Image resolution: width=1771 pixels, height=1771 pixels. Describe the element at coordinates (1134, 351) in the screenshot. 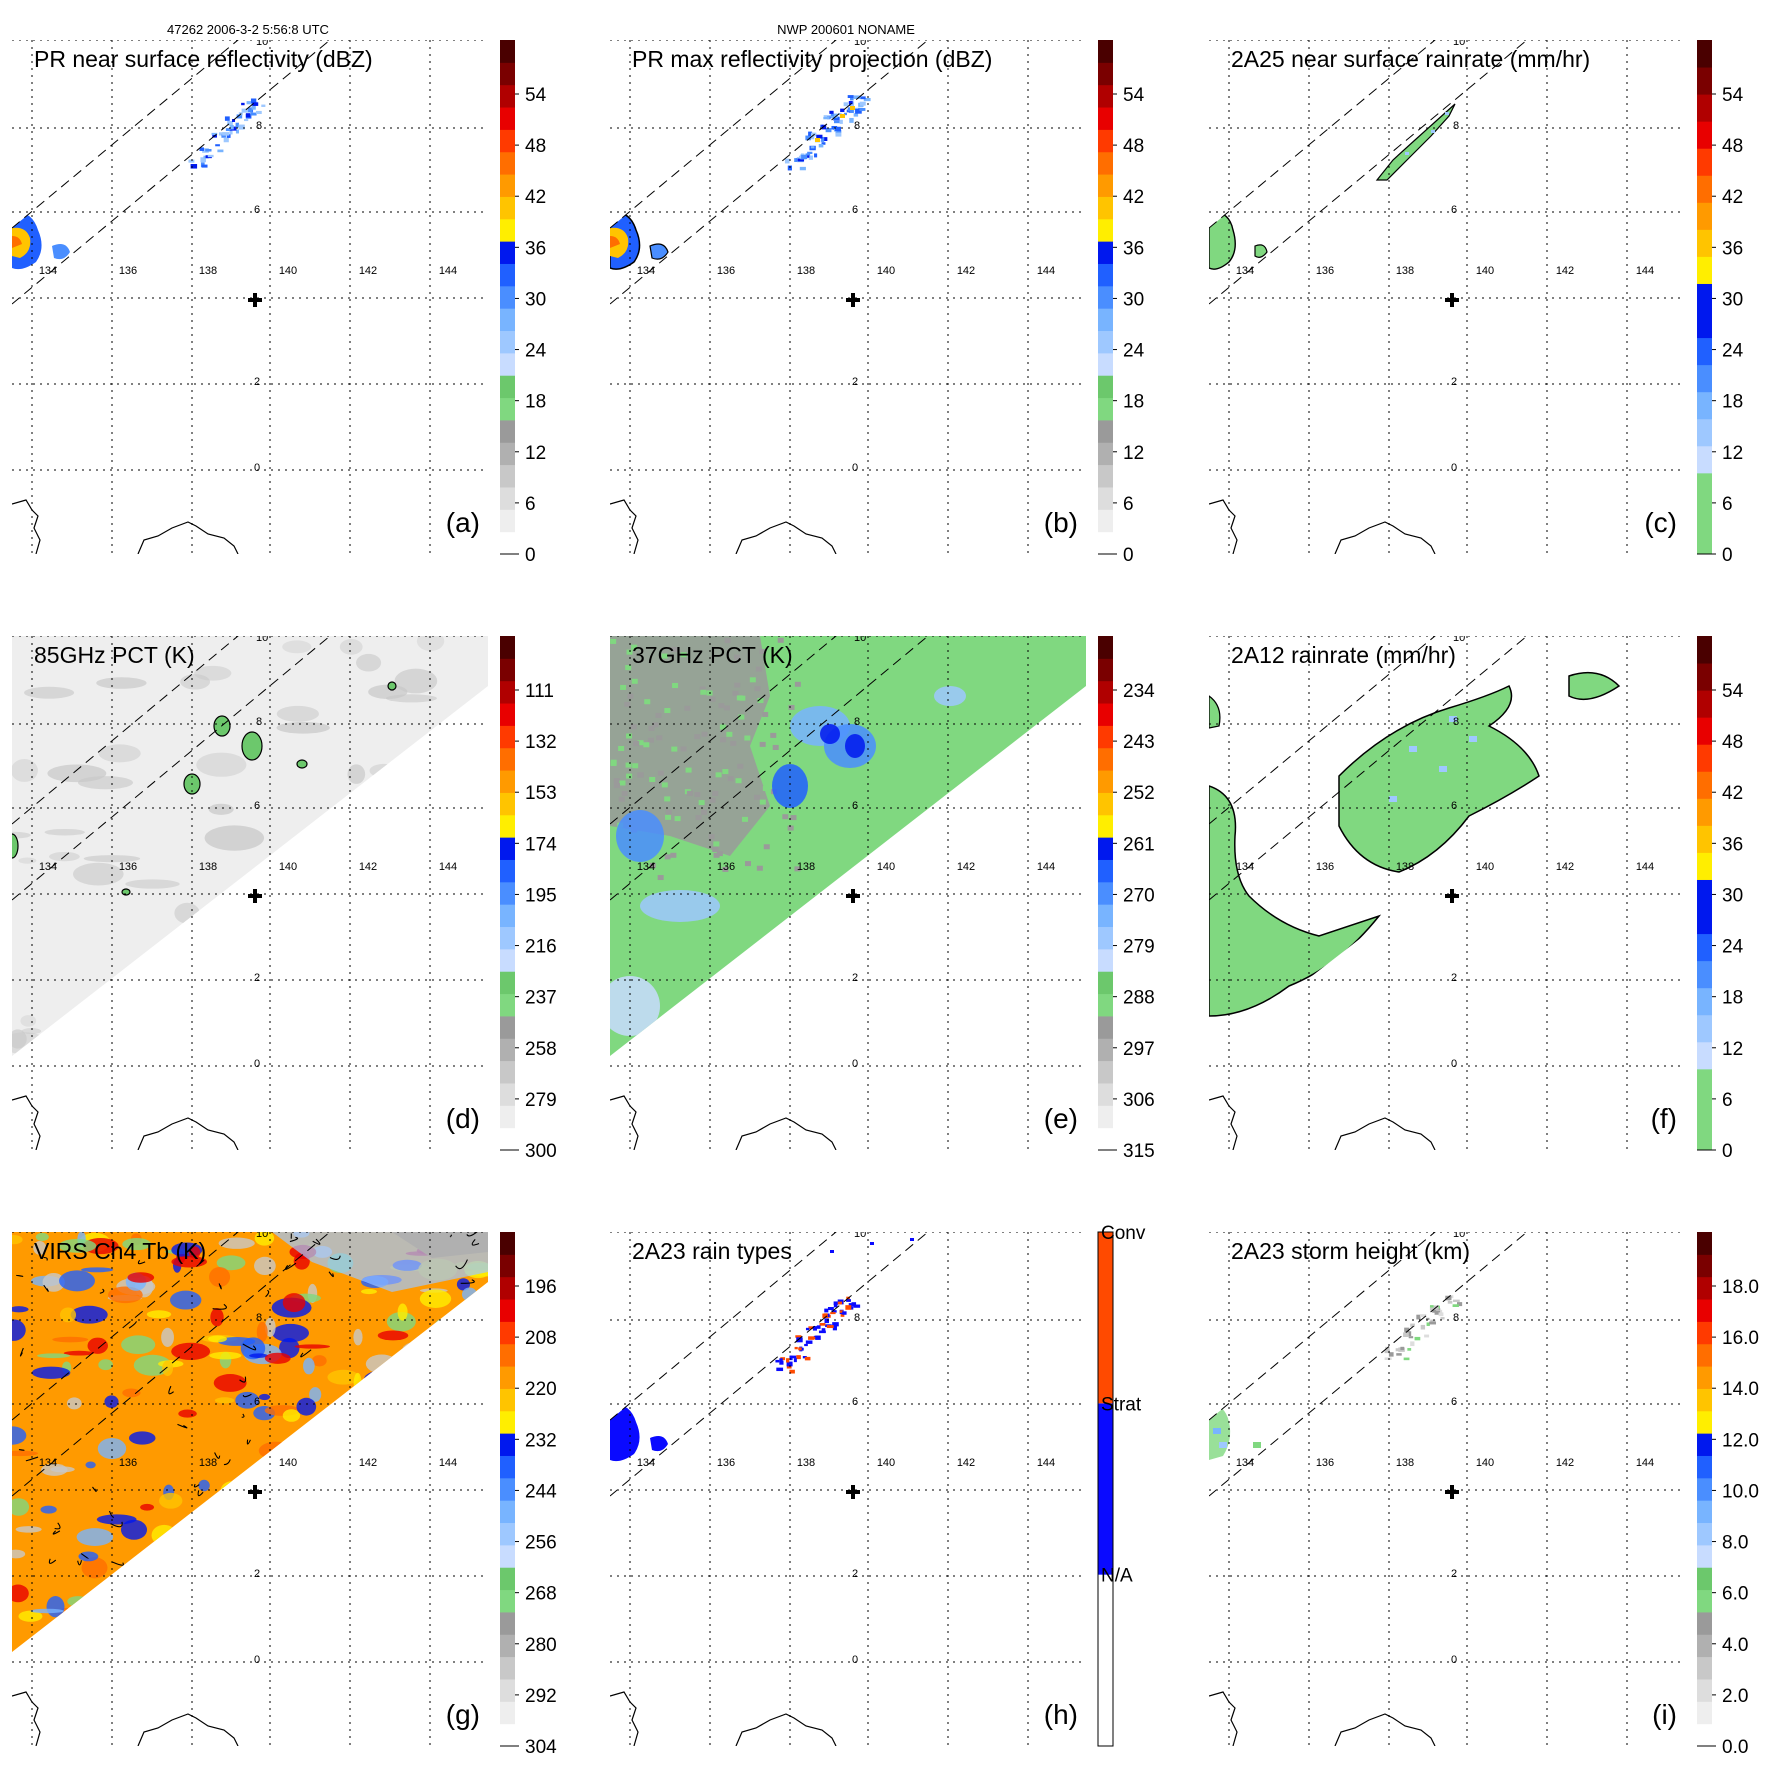

I see `colorbar-tick: 24` at that location.